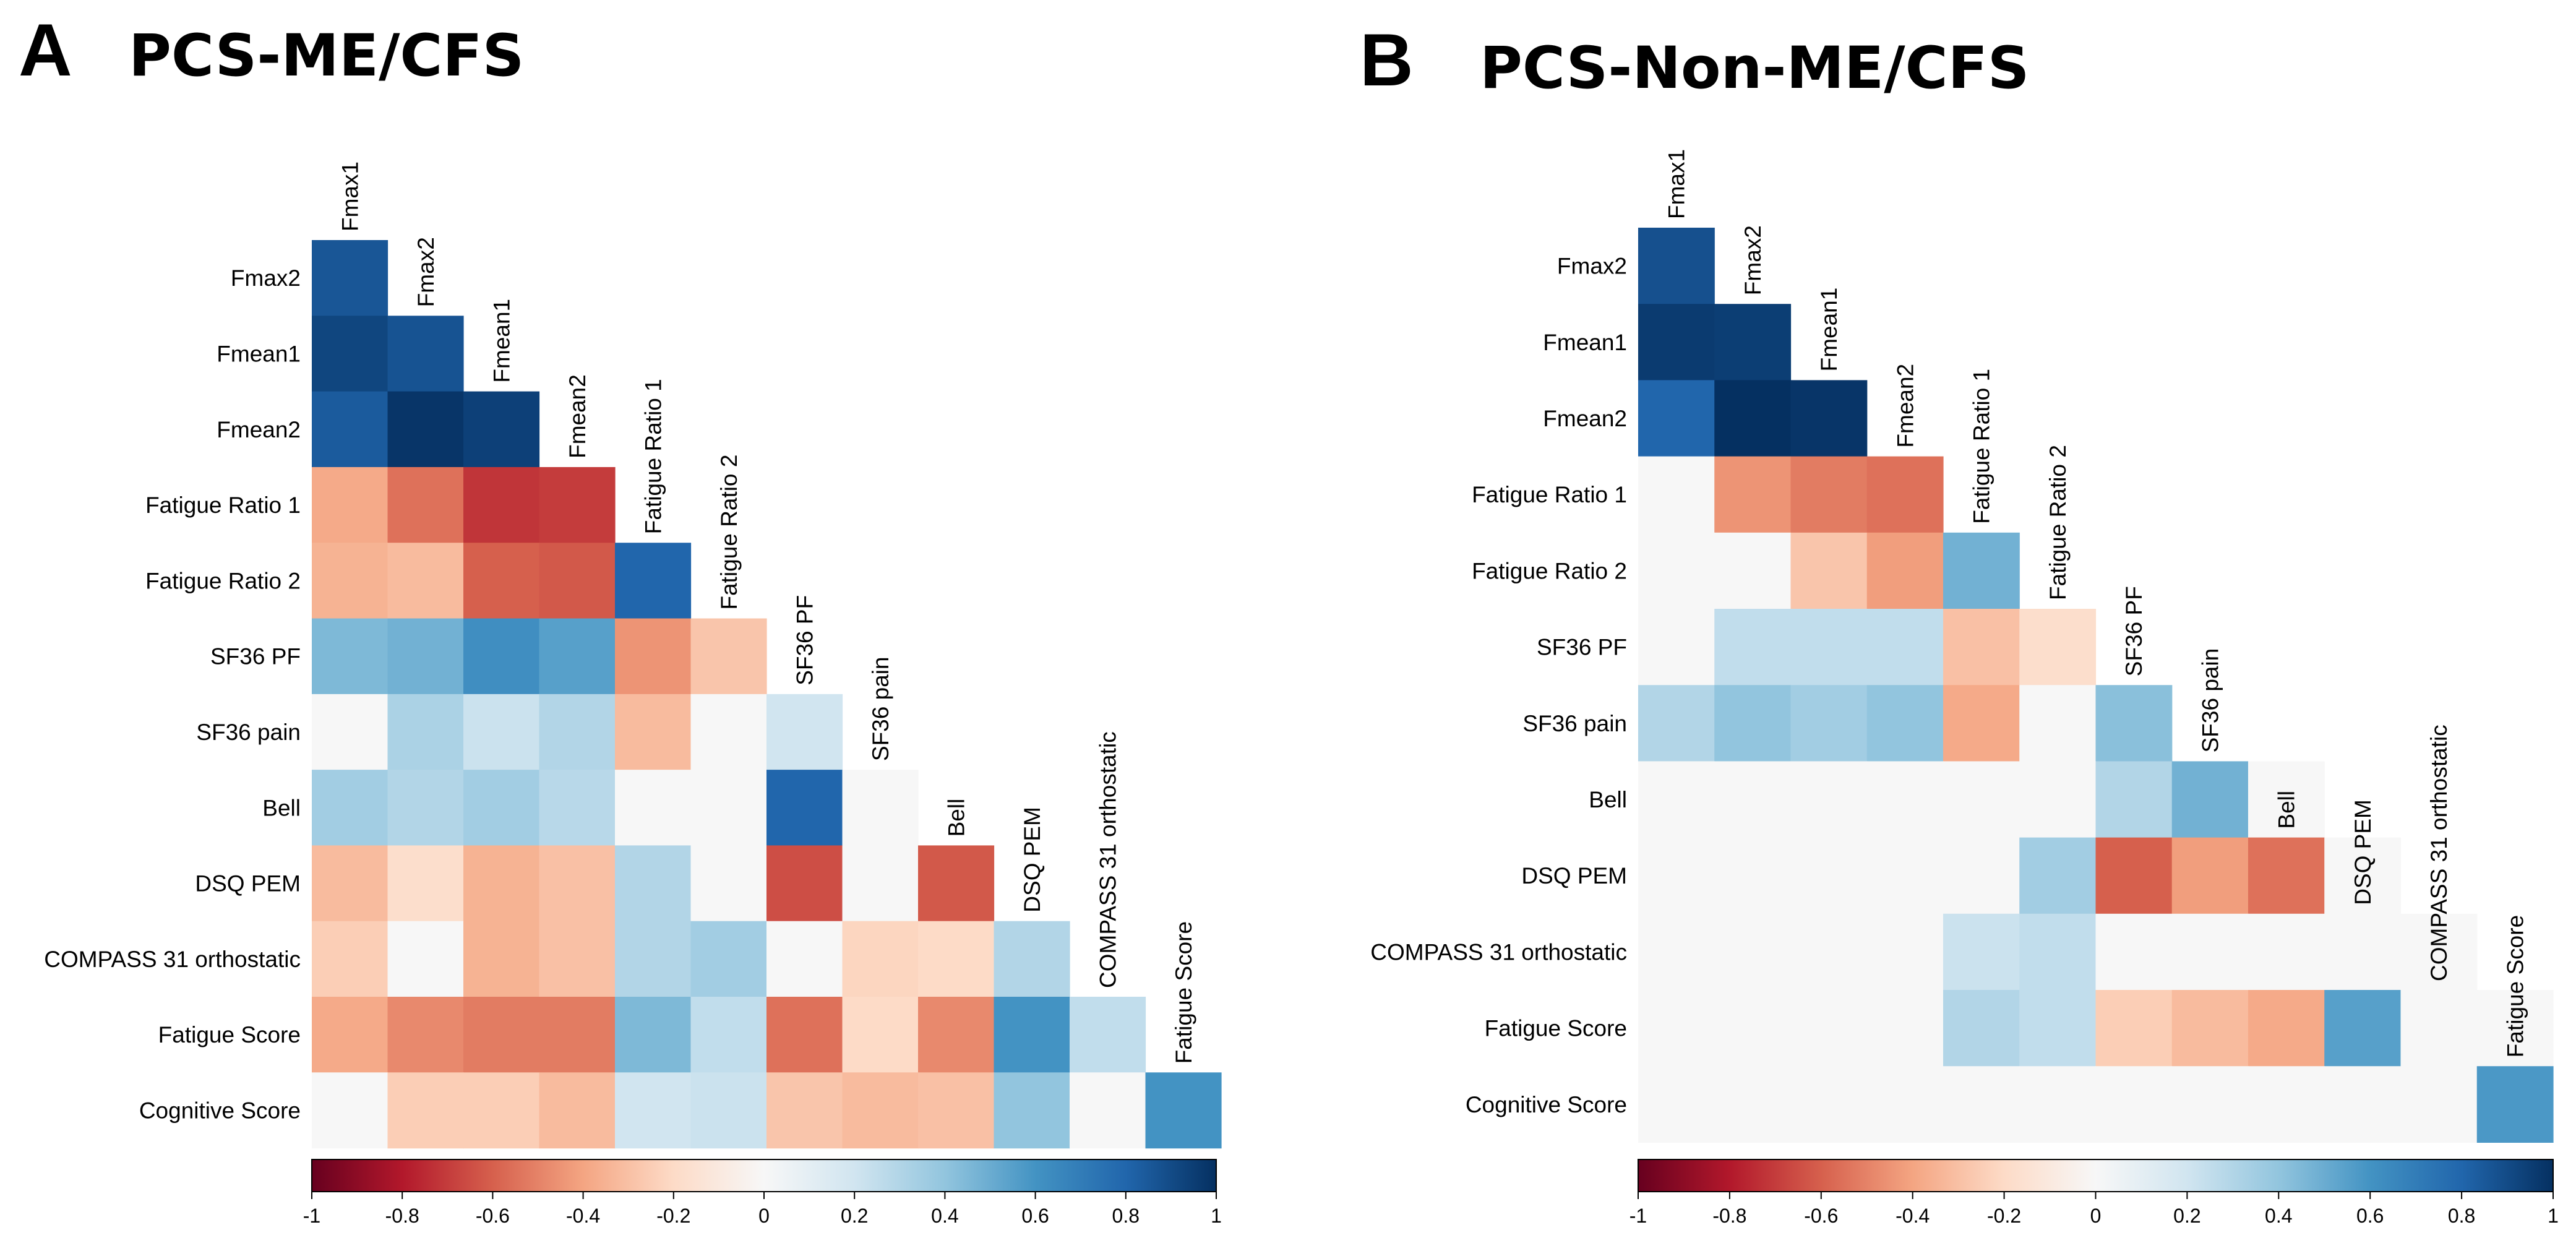 The height and width of the screenshot is (1256, 2576). I want to click on panel-a-colorbar-tick-label: 1, so click(1216, 1216).